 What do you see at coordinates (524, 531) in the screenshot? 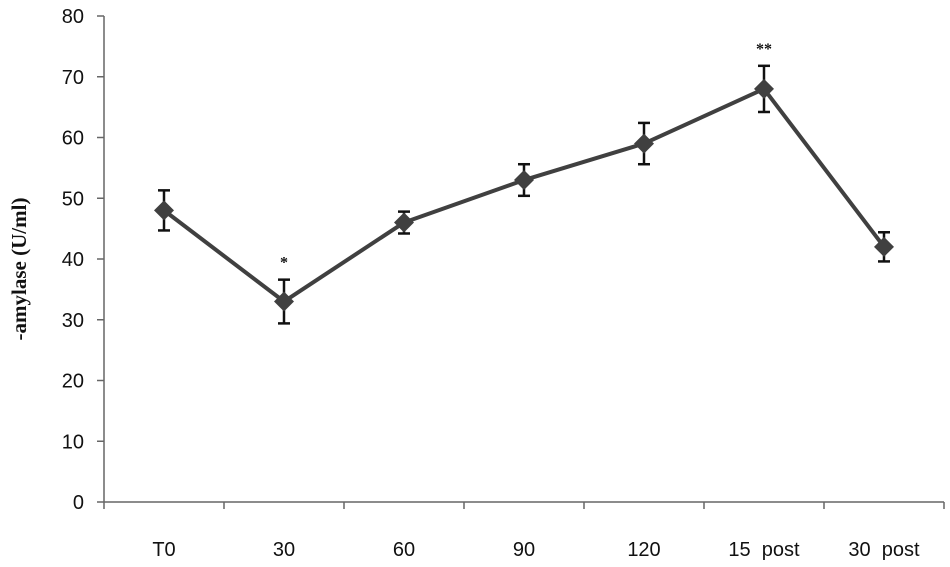
I see `x-axis: T0 30 60 90 120 15 post 30 post` at bounding box center [524, 531].